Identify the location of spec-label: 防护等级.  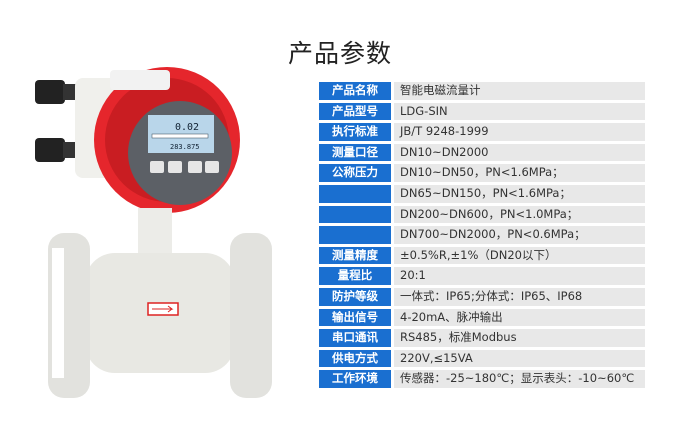
(355, 296).